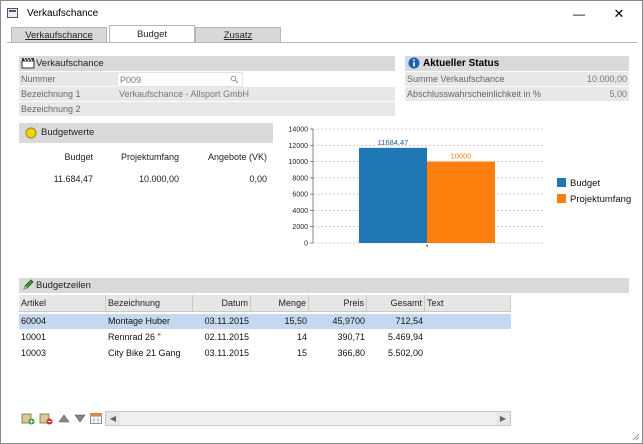 Image resolution: width=643 pixels, height=444 pixels. What do you see at coordinates (348, 321) in the screenshot?
I see `cell-preis: 45,9700` at bounding box center [348, 321].